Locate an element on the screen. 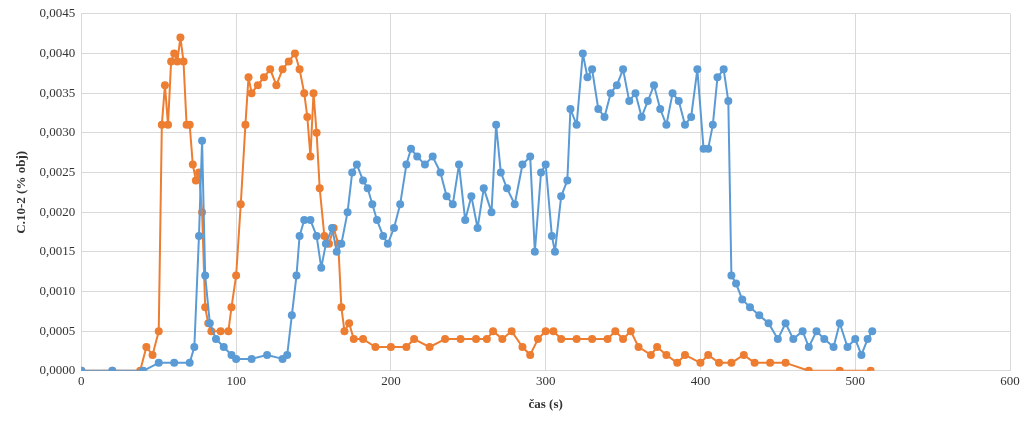 The height and width of the screenshot is (421, 1030). y-tick-label: 0,0005 is located at coordinates (57, 330).